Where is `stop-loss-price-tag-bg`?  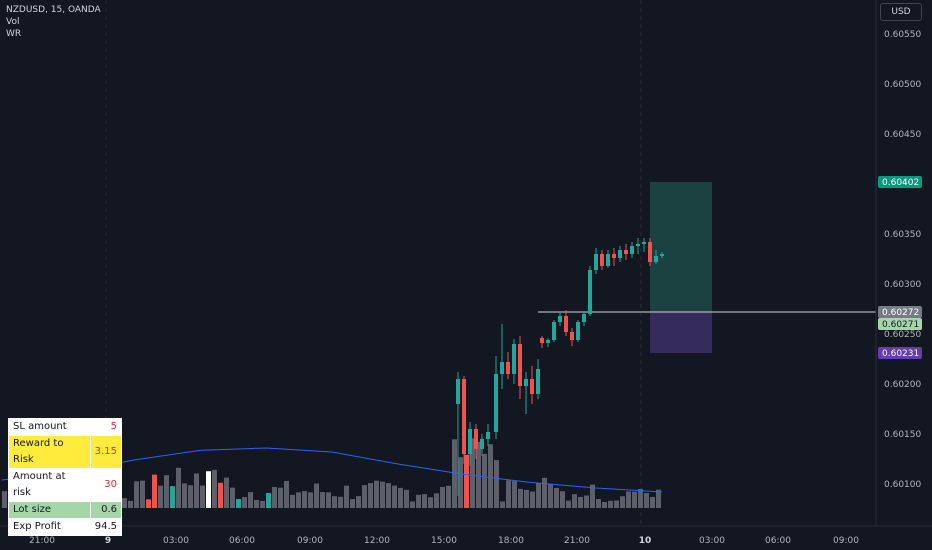
stop-loss-price-tag-bg is located at coordinates (900, 353).